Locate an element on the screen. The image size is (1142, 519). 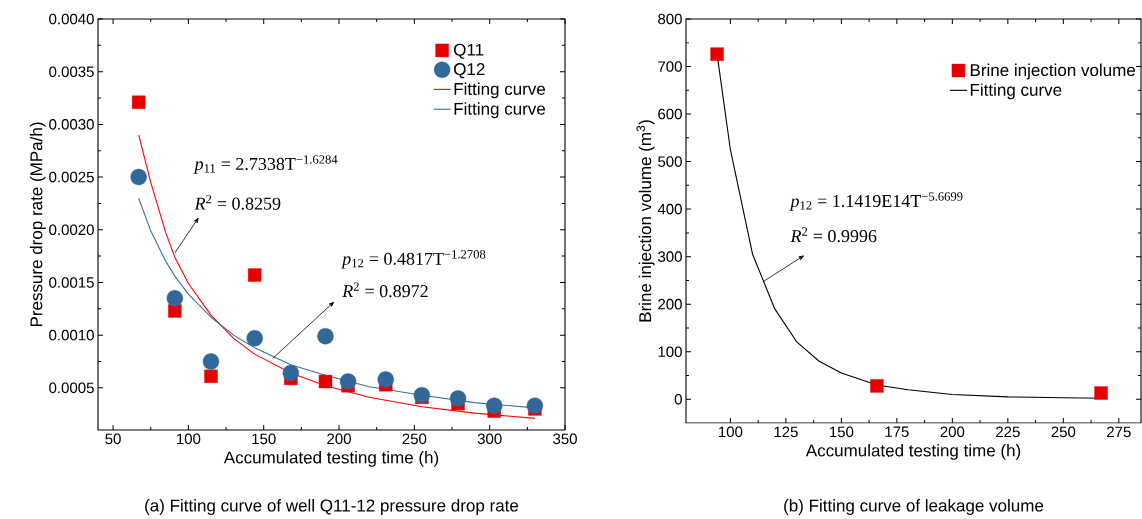
text: (a) Fitting curve of well Q11-12 pressure drop rate is located at coordinates (332, 507).